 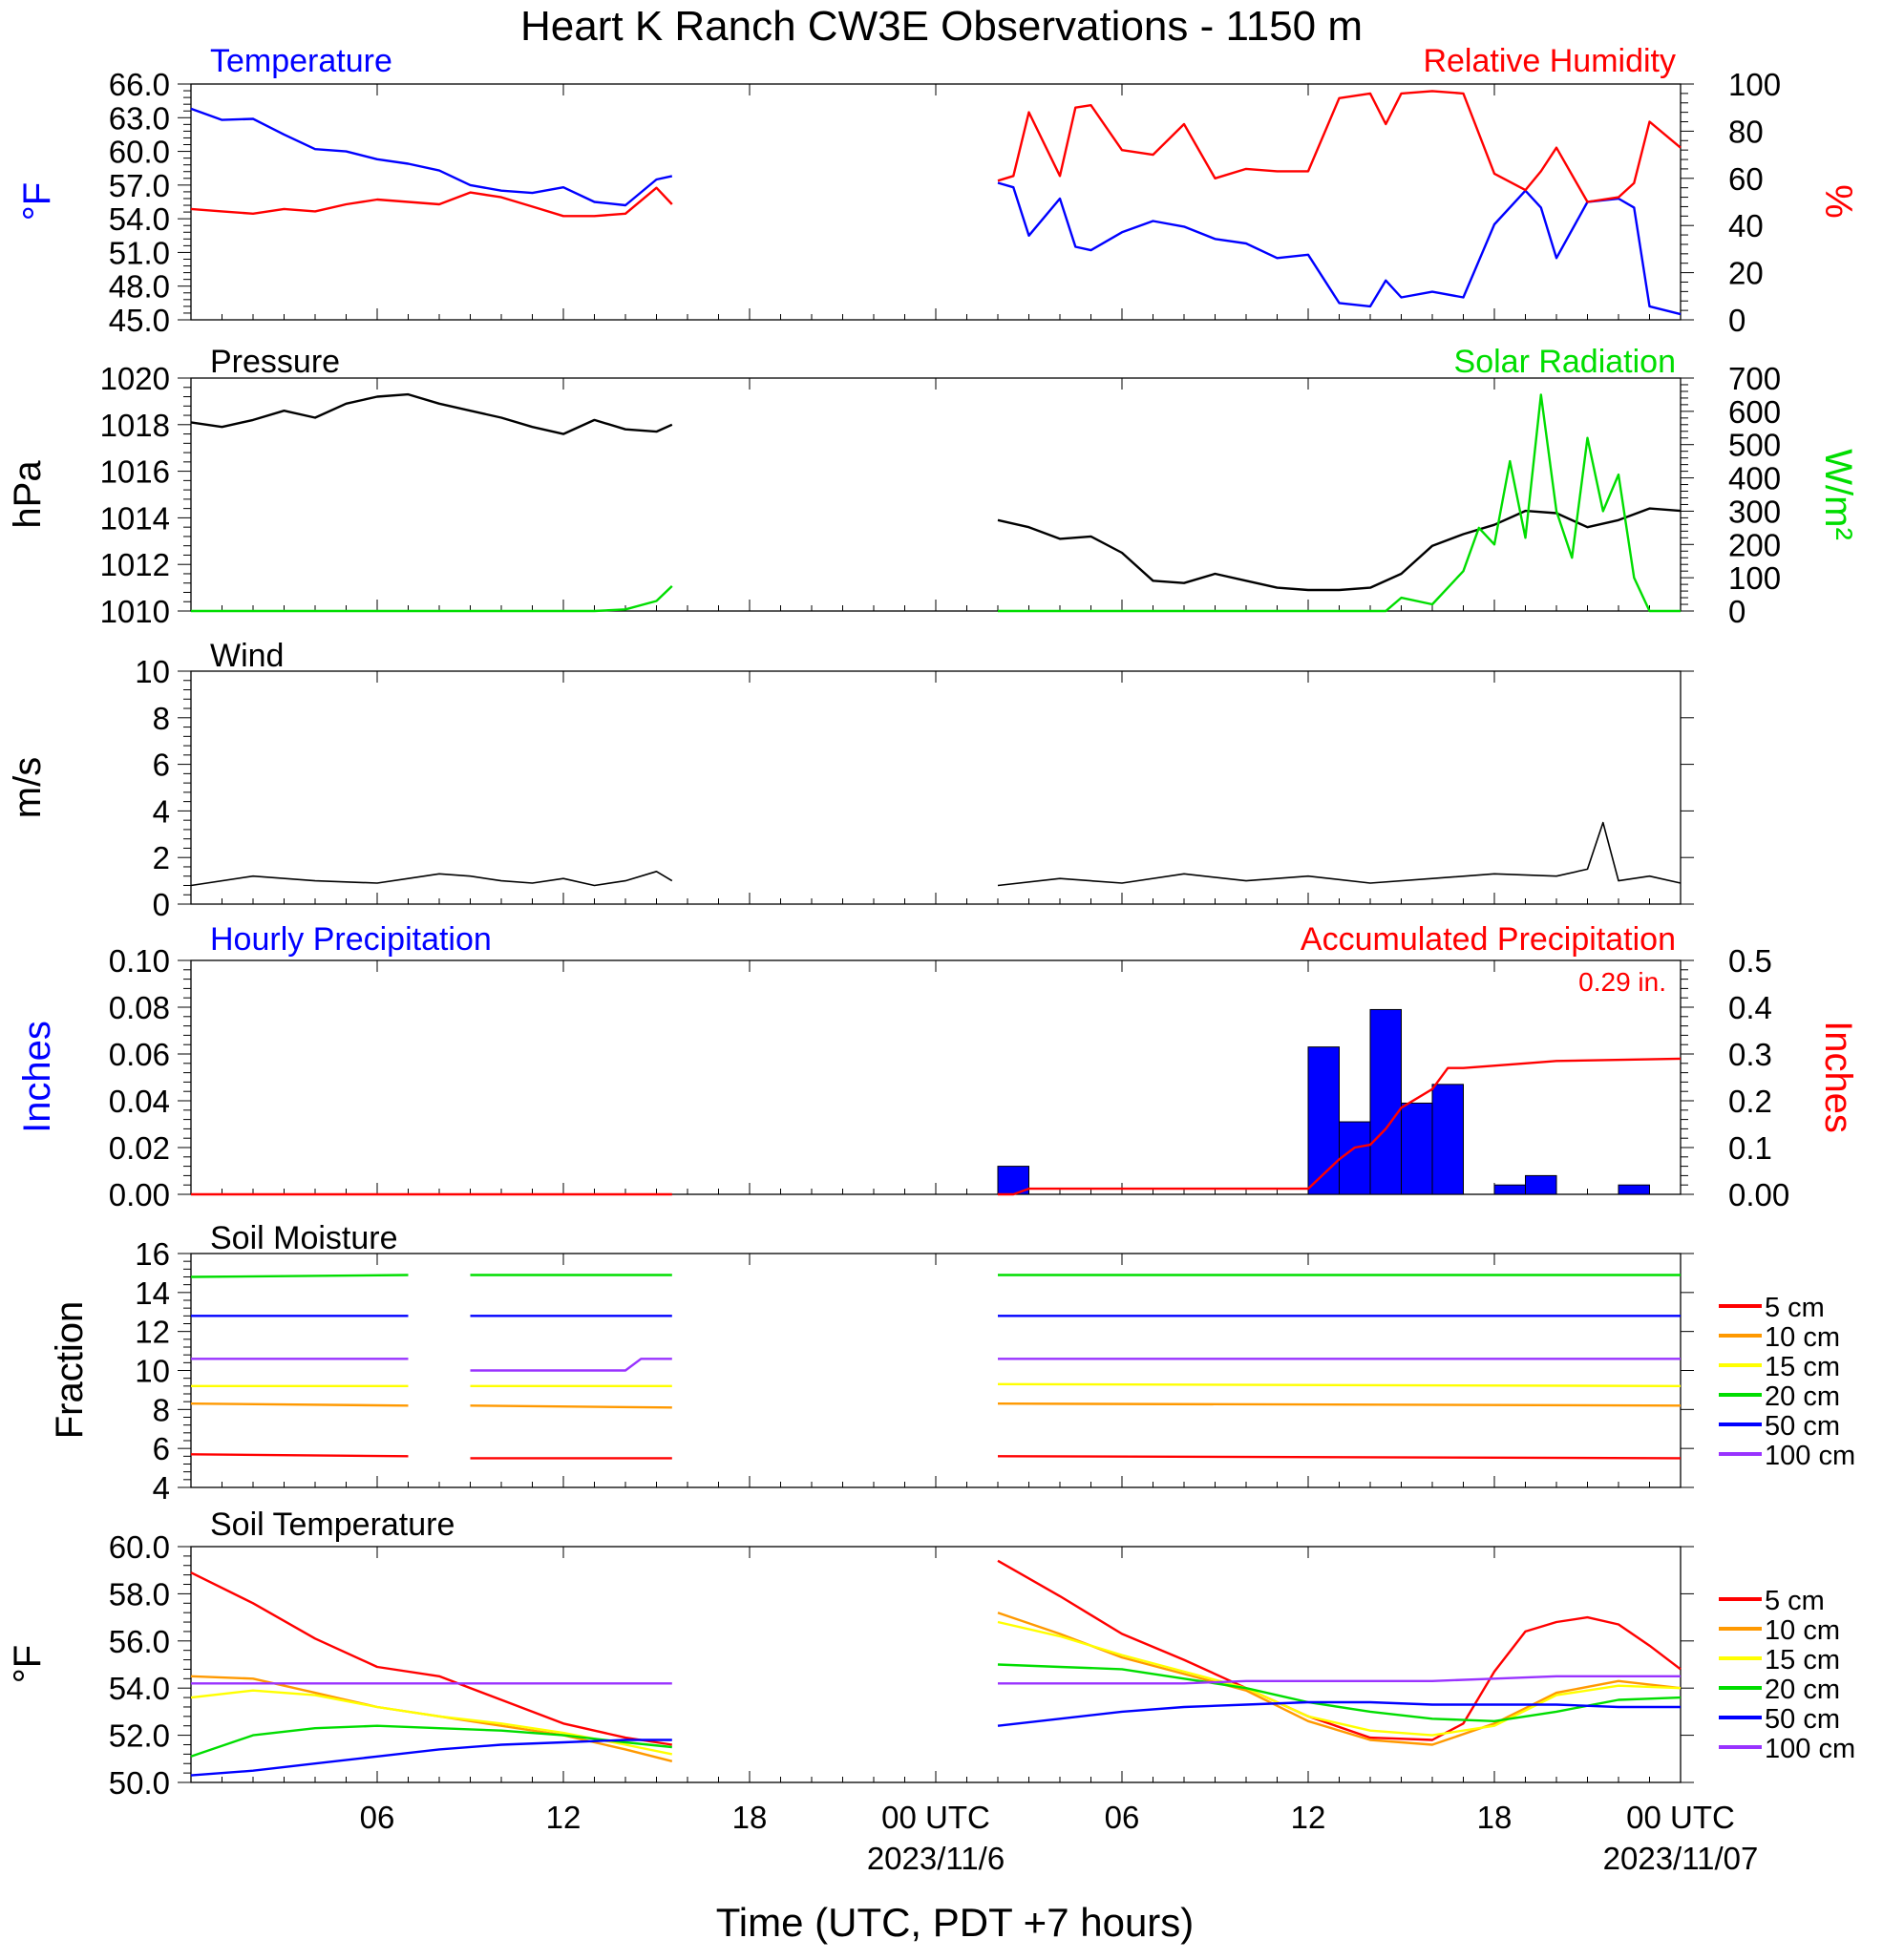 I want to click on y-tick-label: 1012, so click(x=135, y=564).